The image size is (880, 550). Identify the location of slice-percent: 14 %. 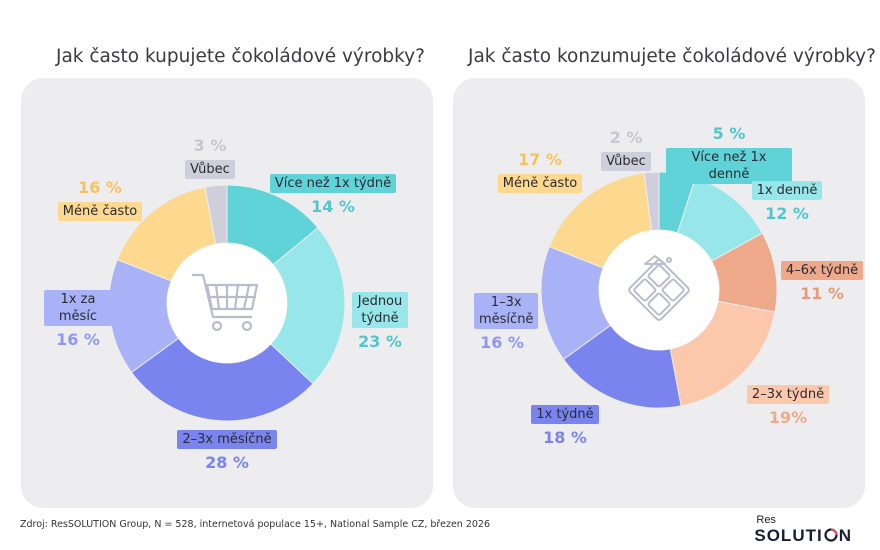
(333, 206).